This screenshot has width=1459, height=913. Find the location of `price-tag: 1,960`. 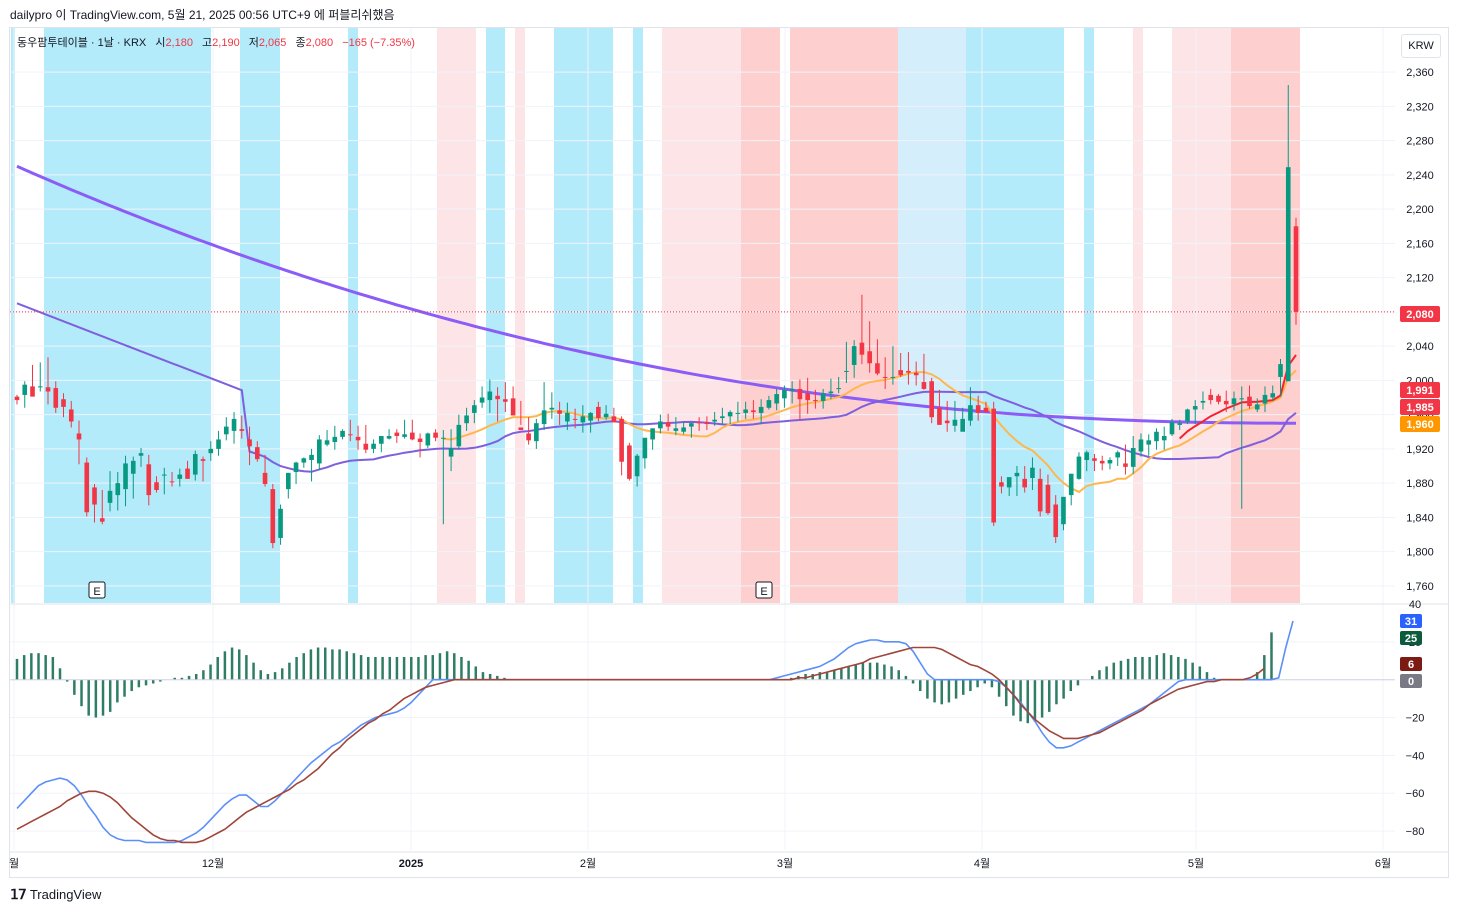

price-tag: 1,960 is located at coordinates (1420, 424).